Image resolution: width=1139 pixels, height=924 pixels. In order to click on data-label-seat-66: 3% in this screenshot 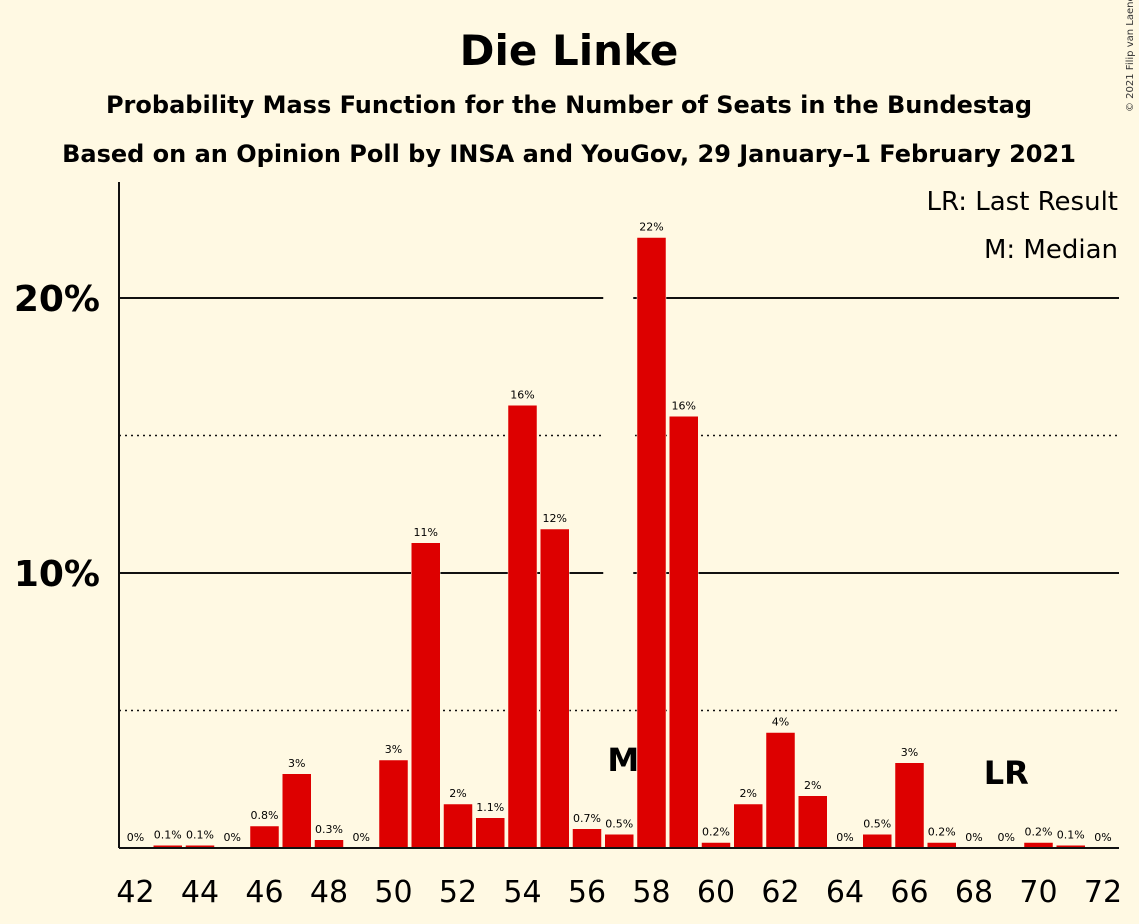, I will do `click(909, 752)`.